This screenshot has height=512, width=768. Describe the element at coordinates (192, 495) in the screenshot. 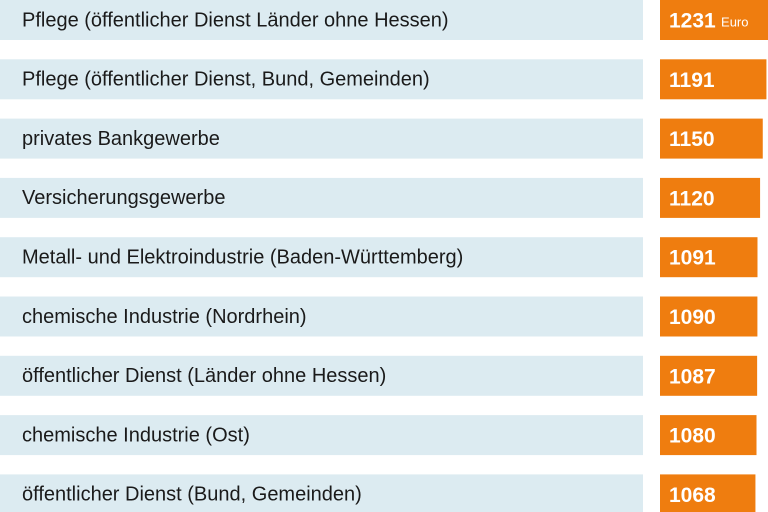

I see `category-label: öffentlicher Dienst (Bund, Gemeinden)` at that location.